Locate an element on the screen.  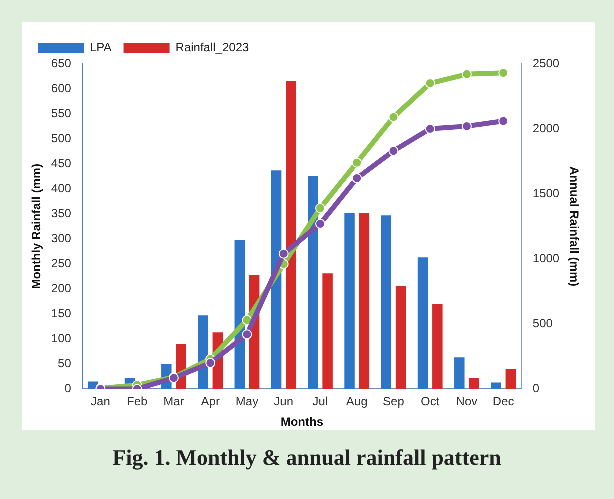
x-tick-label: Apr is located at coordinates (210, 401).